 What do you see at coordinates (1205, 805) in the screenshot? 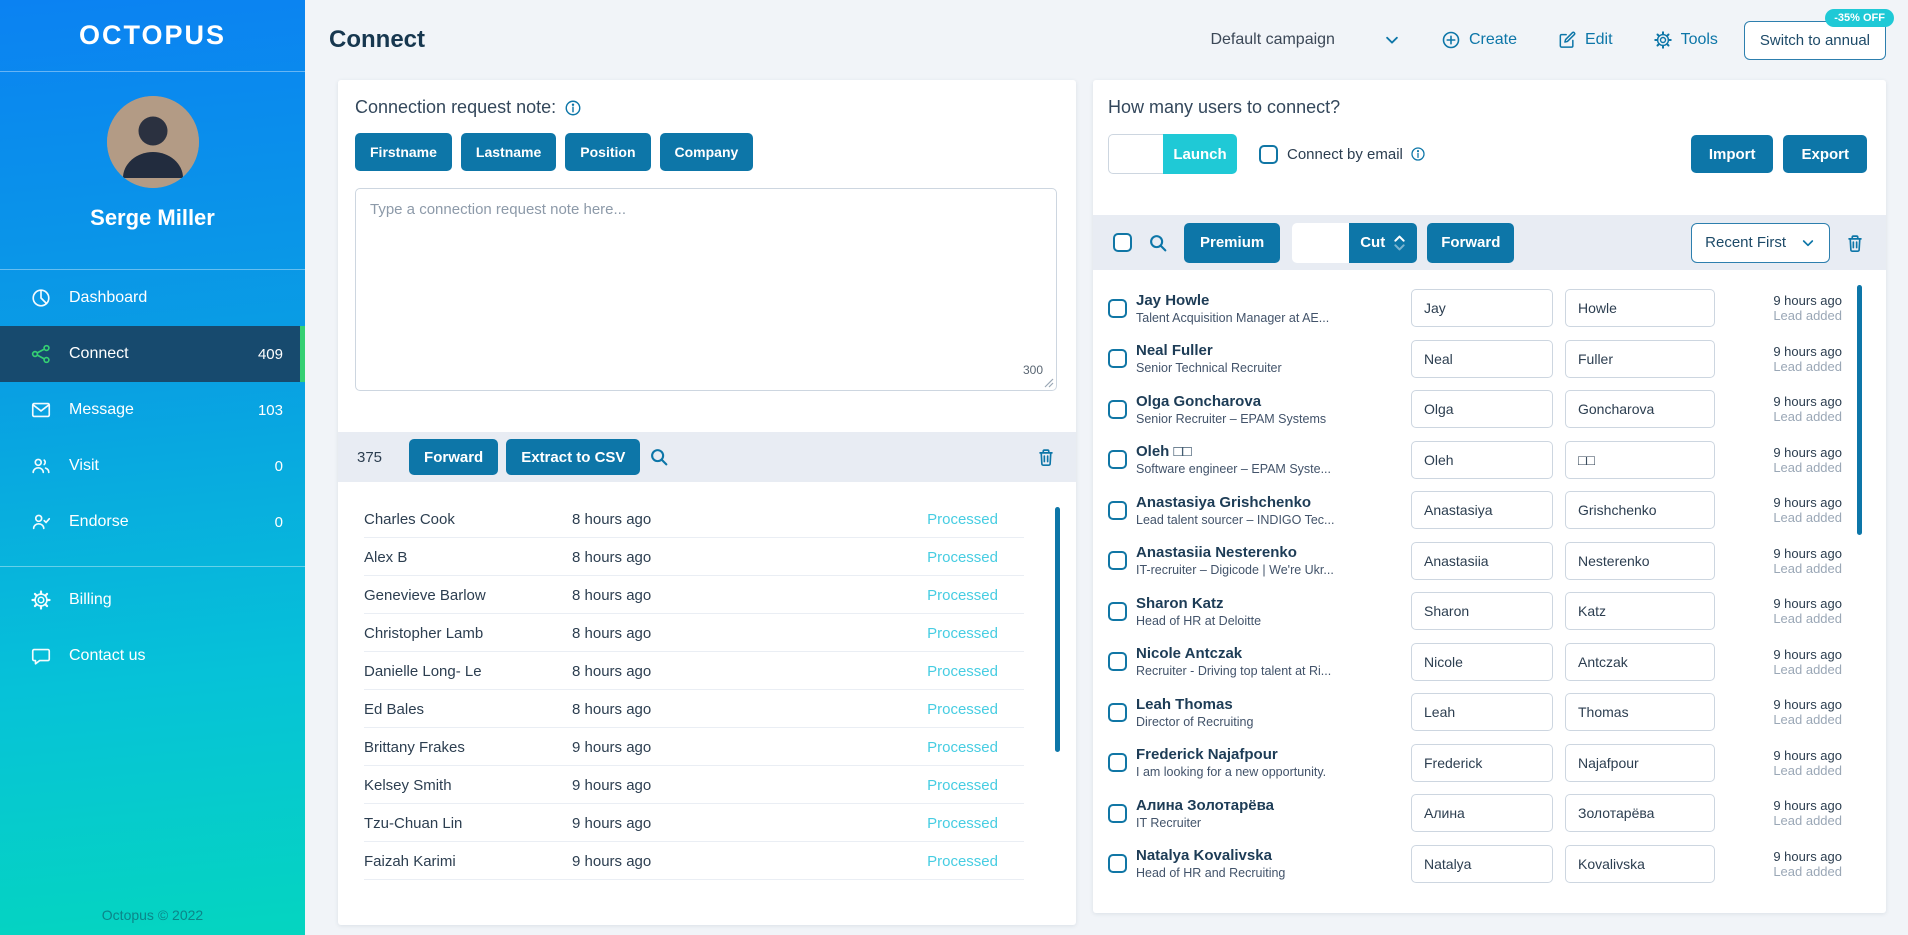
I see `lead-name: Алина Золотарёва` at bounding box center [1205, 805].